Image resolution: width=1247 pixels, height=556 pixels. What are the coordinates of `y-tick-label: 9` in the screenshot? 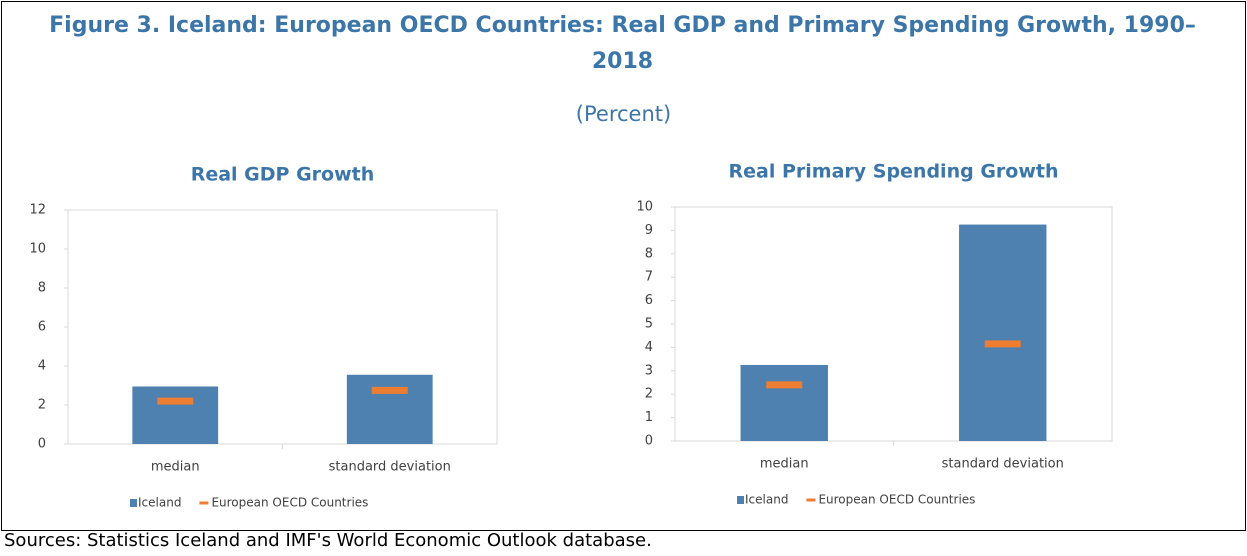 It's located at (649, 230).